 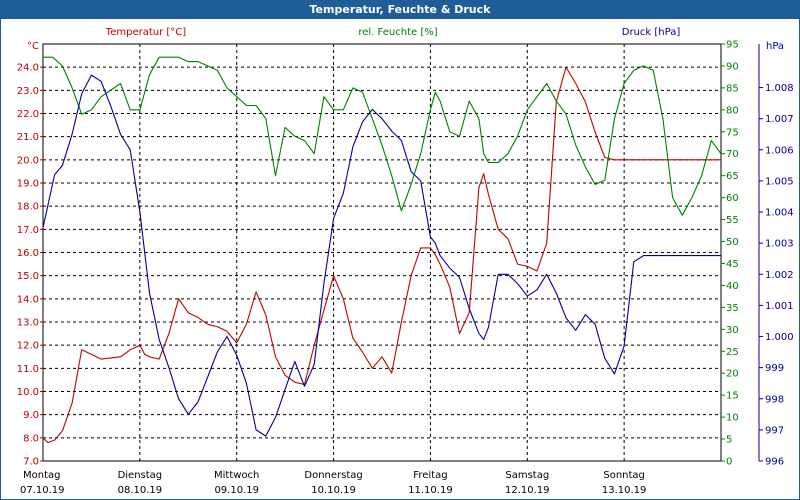 What do you see at coordinates (140, 475) in the screenshot?
I see `x-tick-day: Dienstag` at bounding box center [140, 475].